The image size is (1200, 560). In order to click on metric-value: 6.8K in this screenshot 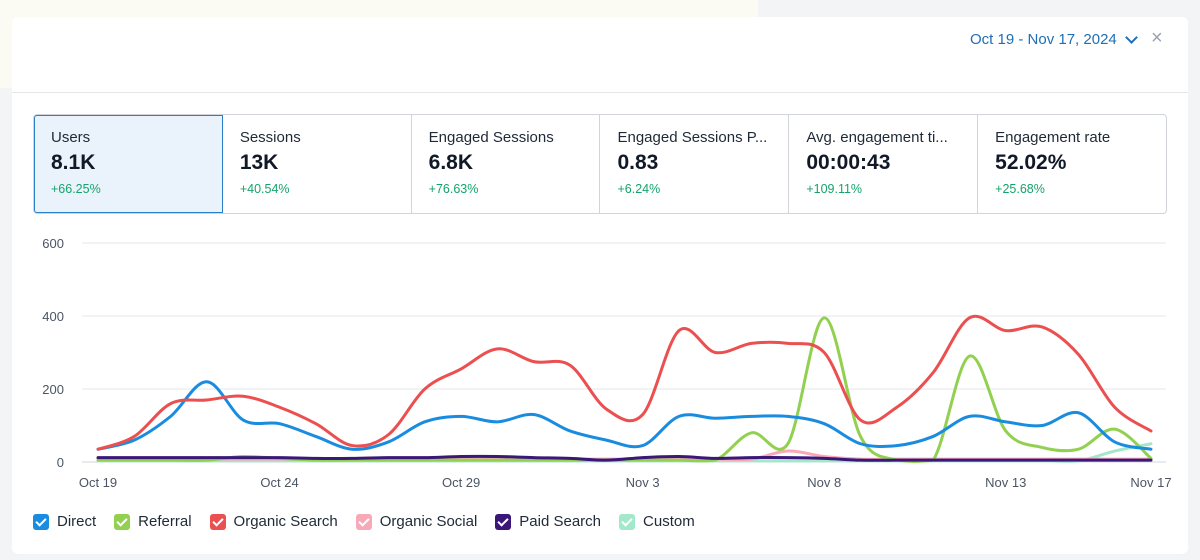, I will do `click(451, 162)`.